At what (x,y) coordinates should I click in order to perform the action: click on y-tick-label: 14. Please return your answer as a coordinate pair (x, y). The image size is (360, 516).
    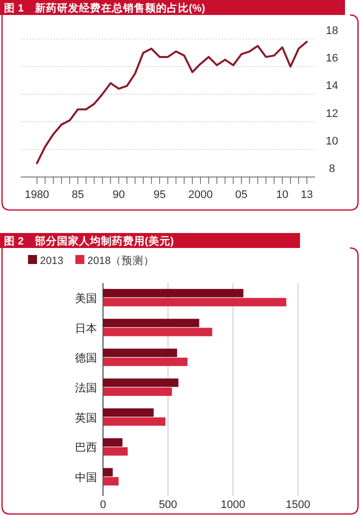
    Looking at the image, I should click on (332, 86).